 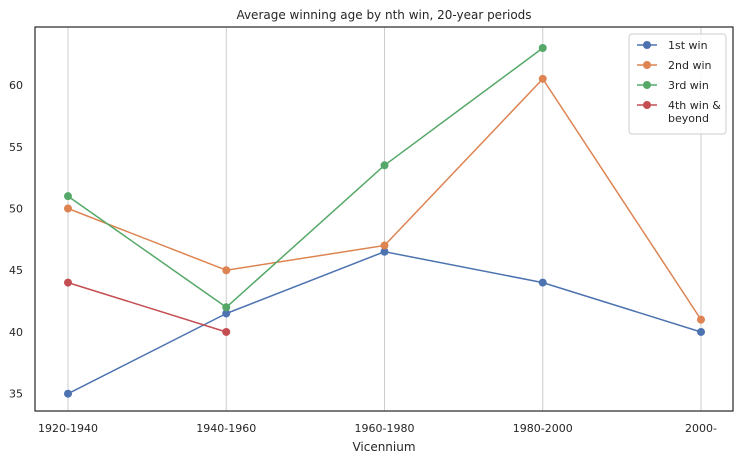 I want to click on legend-label-line: 1st win, so click(x=688, y=45).